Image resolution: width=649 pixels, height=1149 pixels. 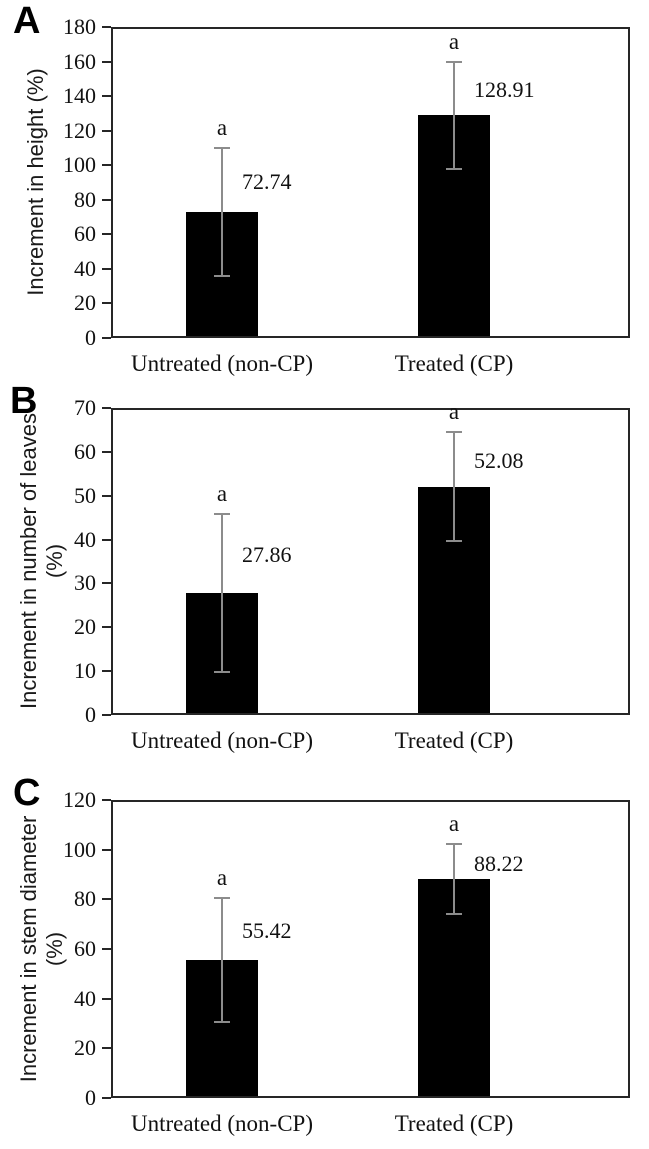 I want to click on bar-value-label: 52.08, so click(x=499, y=461).